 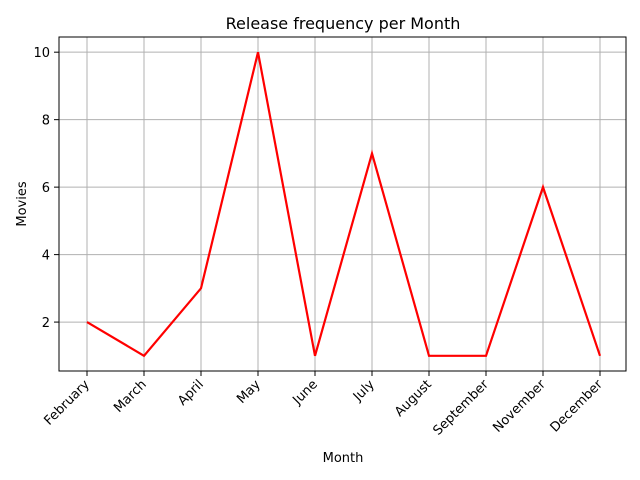 I want to click on chart-title: Release frequency per Month, so click(x=343, y=23).